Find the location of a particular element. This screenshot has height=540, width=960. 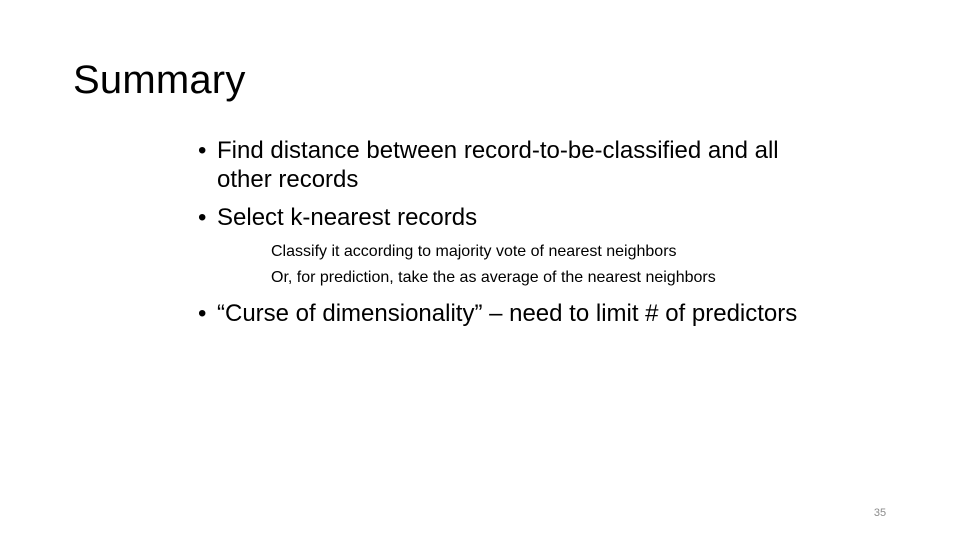

page-number: 35 is located at coordinates (880, 513).